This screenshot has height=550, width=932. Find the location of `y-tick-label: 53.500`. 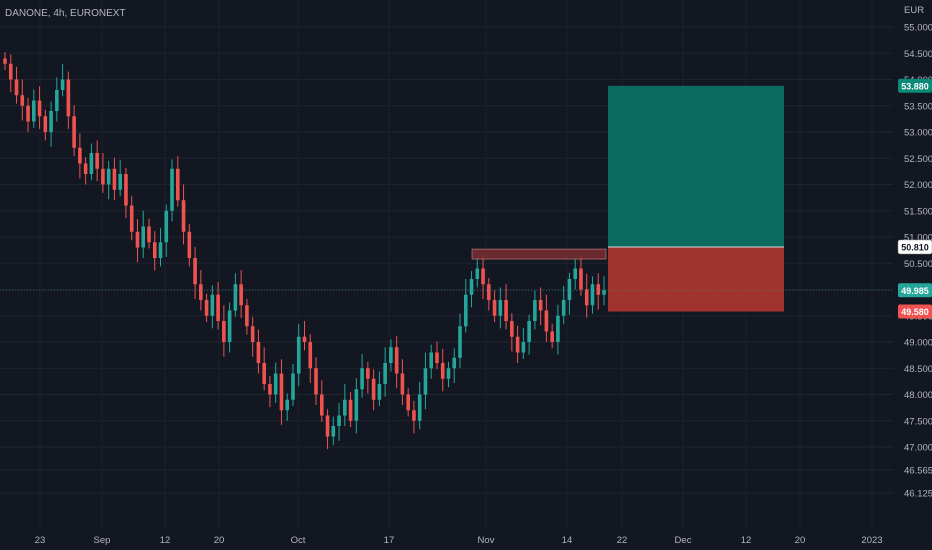

y-tick-label: 53.500 is located at coordinates (918, 106).